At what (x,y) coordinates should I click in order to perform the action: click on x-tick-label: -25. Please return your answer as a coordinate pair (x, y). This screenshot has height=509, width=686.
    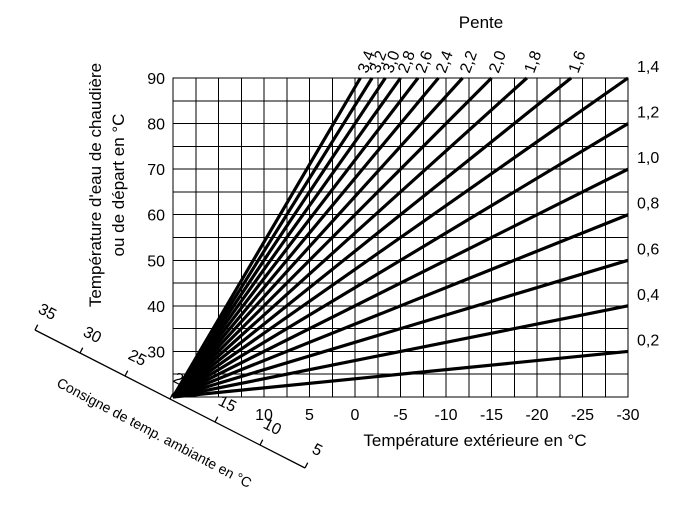
    Looking at the image, I should click on (582, 415).